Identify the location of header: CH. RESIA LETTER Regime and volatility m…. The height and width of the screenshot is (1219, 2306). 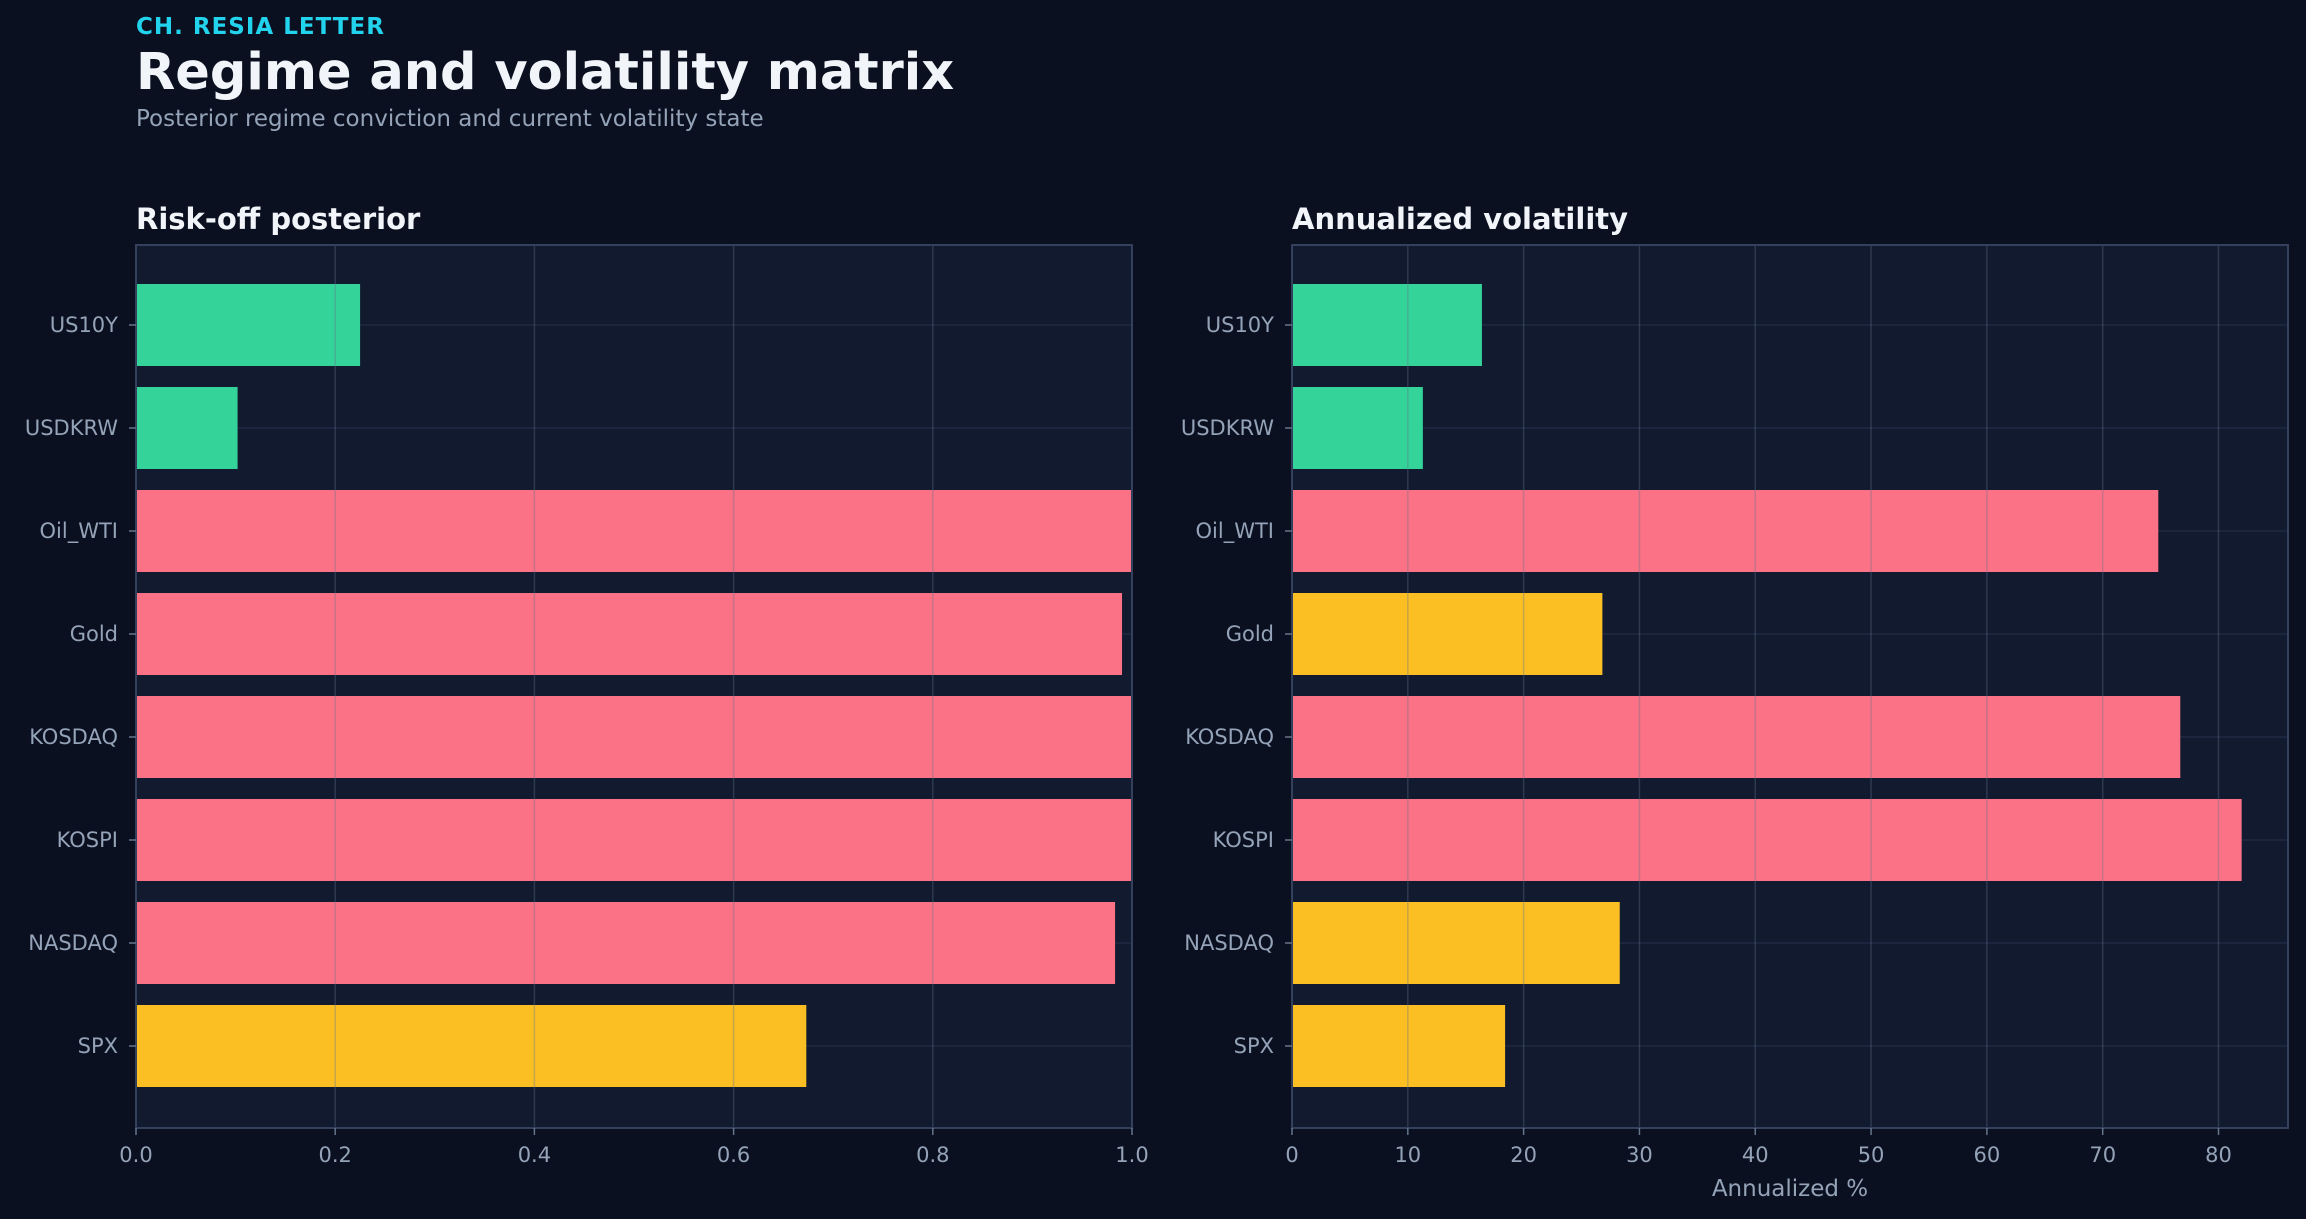
(545, 73).